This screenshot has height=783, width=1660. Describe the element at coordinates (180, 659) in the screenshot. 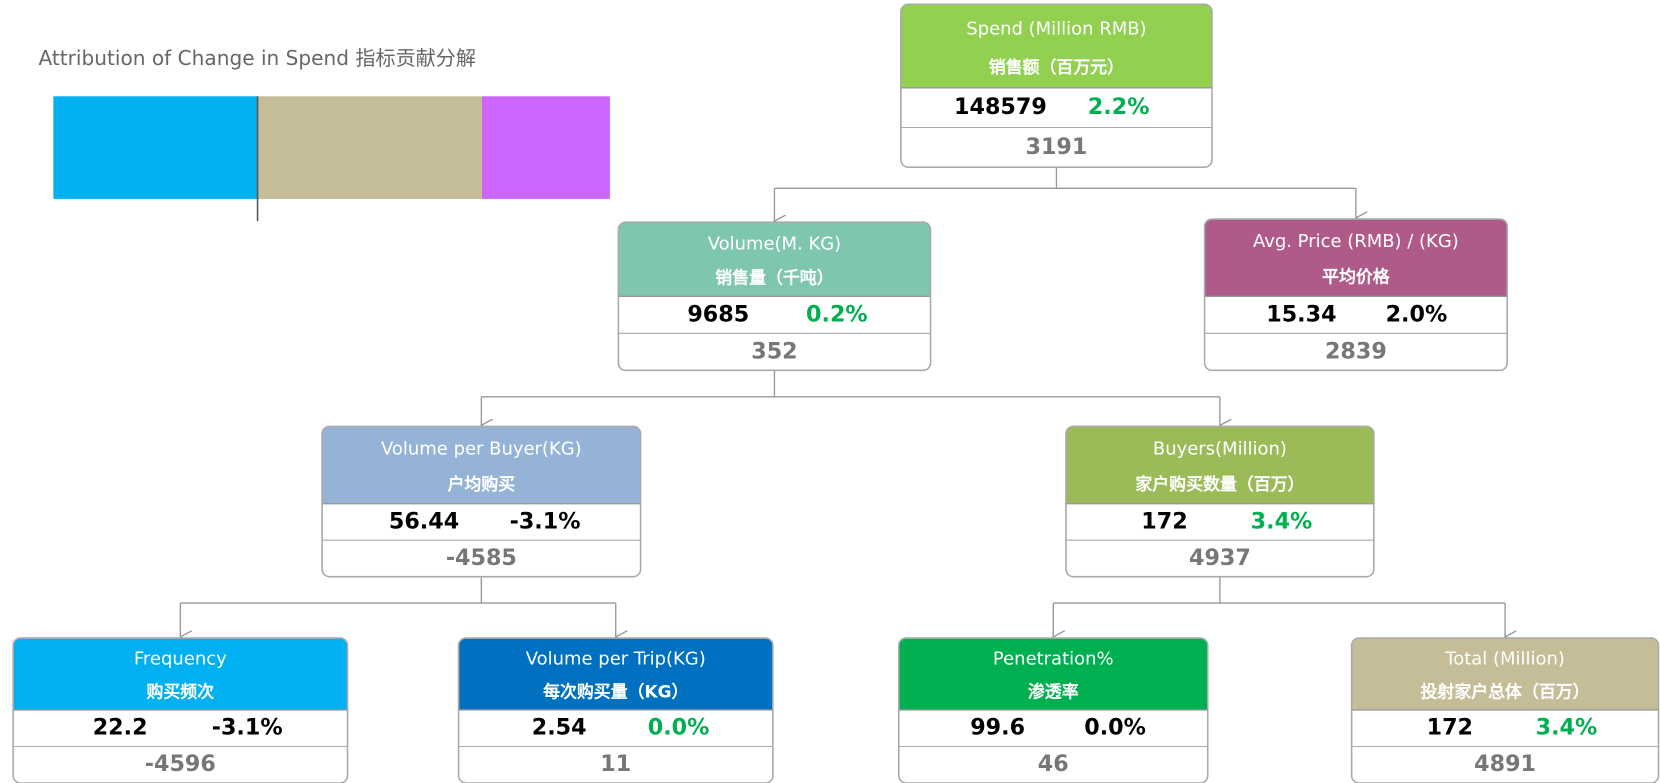

I see `title-en: Frequency` at that location.